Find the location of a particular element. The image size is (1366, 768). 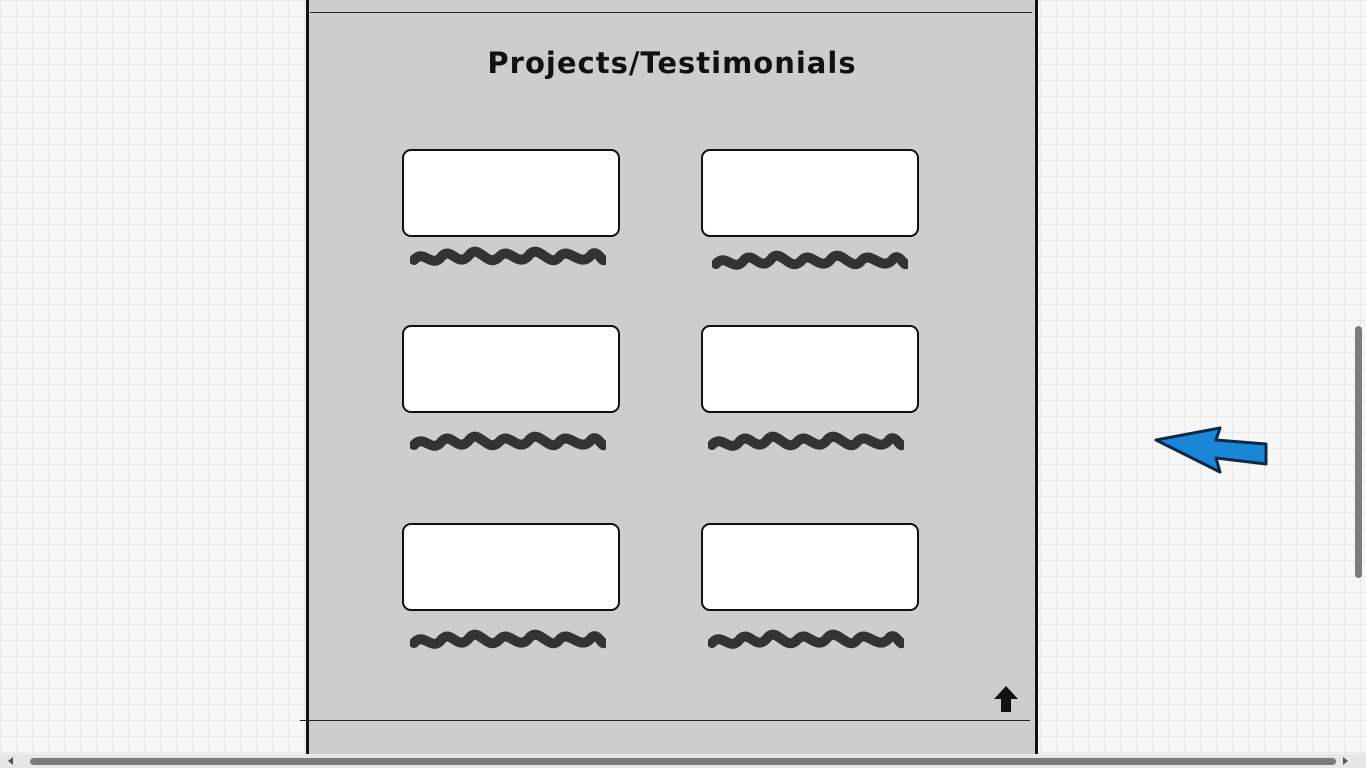

horizontal-scrollbar is located at coordinates (683, 761).